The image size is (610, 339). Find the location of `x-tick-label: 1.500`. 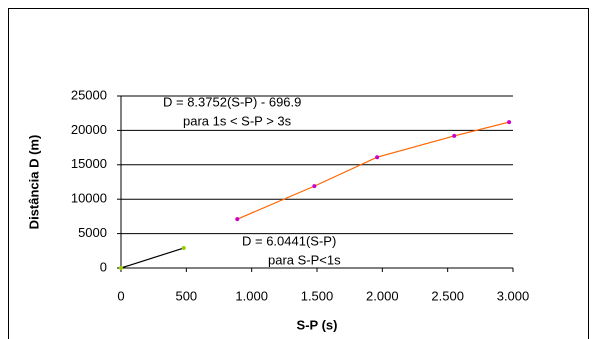

x-tick-label: 1.500 is located at coordinates (317, 295).